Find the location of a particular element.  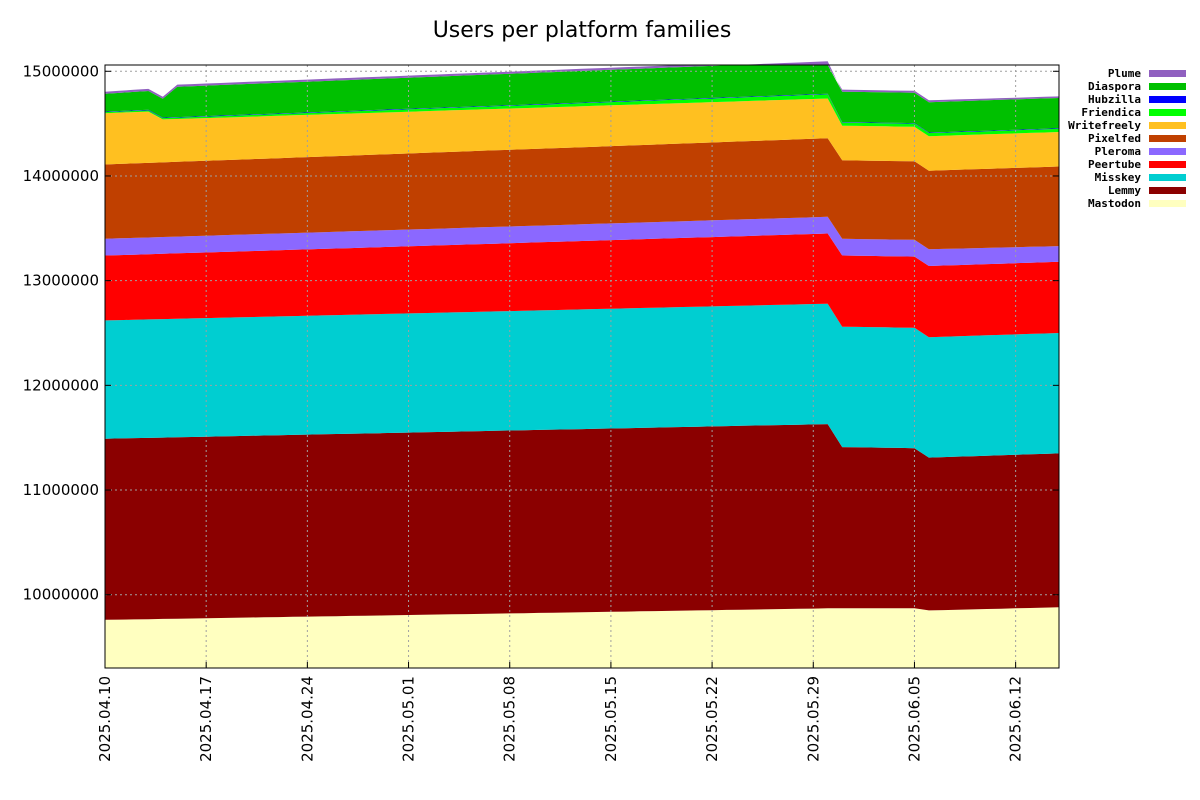

x-tick-label: 2025.05.29 is located at coordinates (813, 719).